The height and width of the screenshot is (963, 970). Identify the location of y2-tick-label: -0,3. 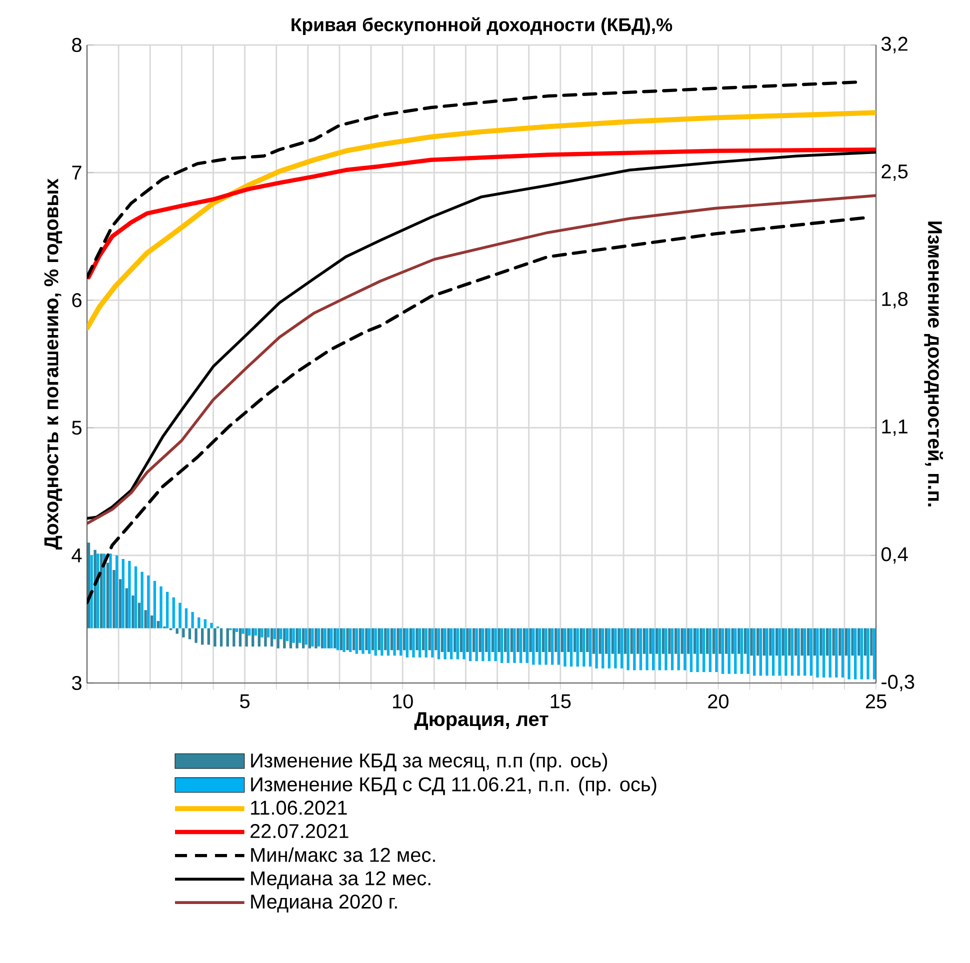
(898, 683).